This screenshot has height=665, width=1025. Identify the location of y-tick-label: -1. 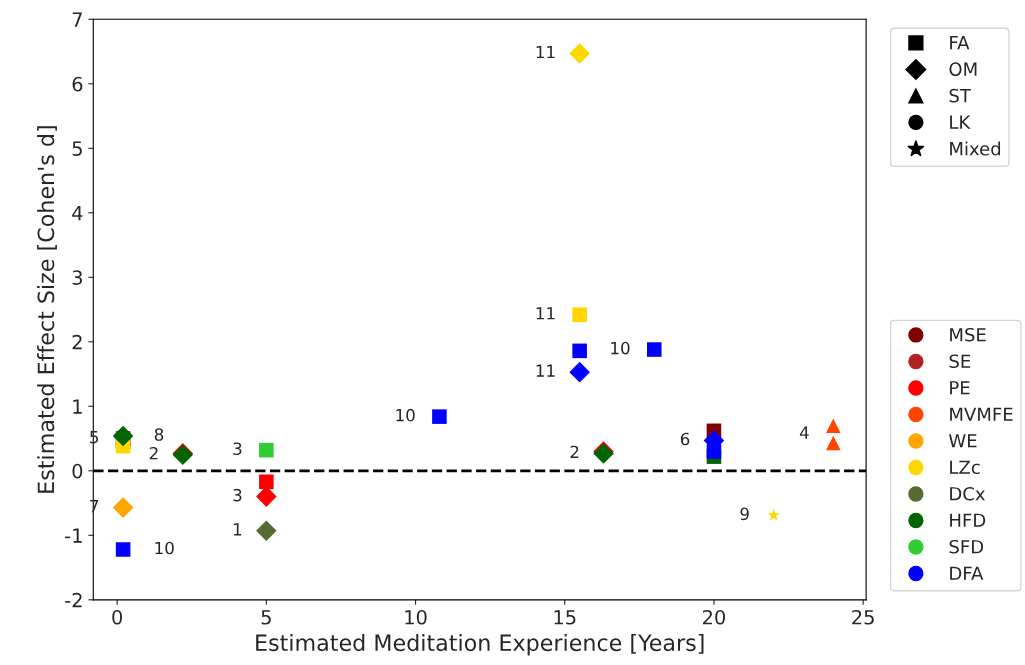
(73, 535).